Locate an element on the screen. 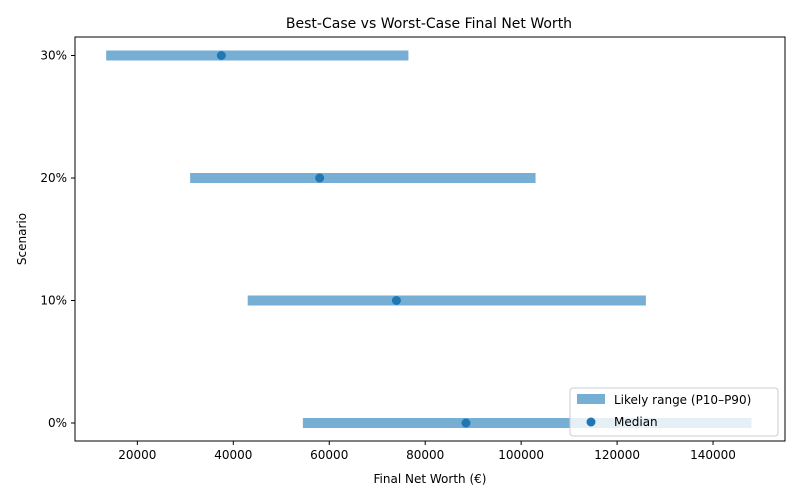  x-axis: 20000 40000 60000 80000 100000 120000 140000 is located at coordinates (427, 451).